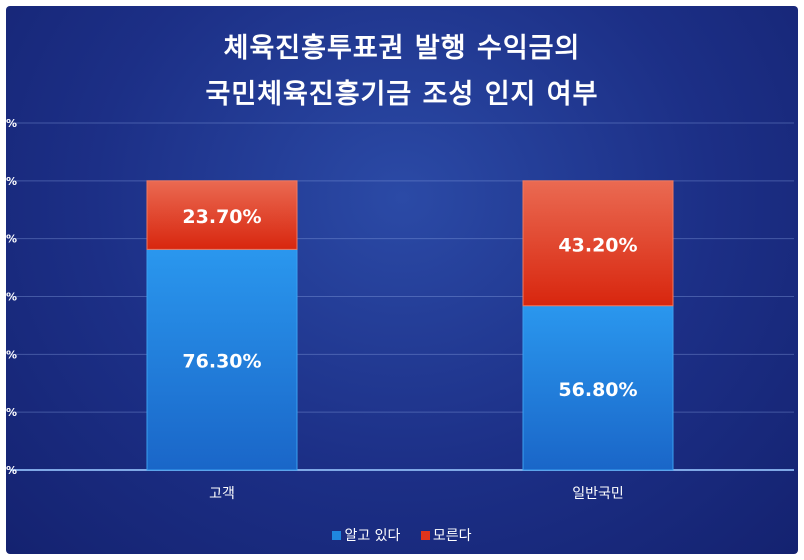 This screenshot has height=560, width=804. What do you see at coordinates (425, 535) in the screenshot?
I see `legend-swatch-unknown` at bounding box center [425, 535].